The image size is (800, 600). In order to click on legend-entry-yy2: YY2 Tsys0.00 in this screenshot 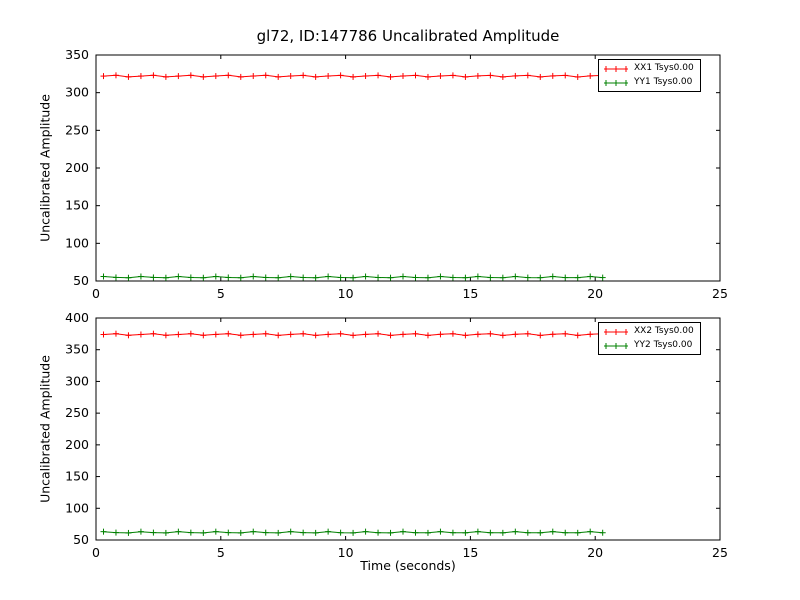, I will do `click(648, 345)`.